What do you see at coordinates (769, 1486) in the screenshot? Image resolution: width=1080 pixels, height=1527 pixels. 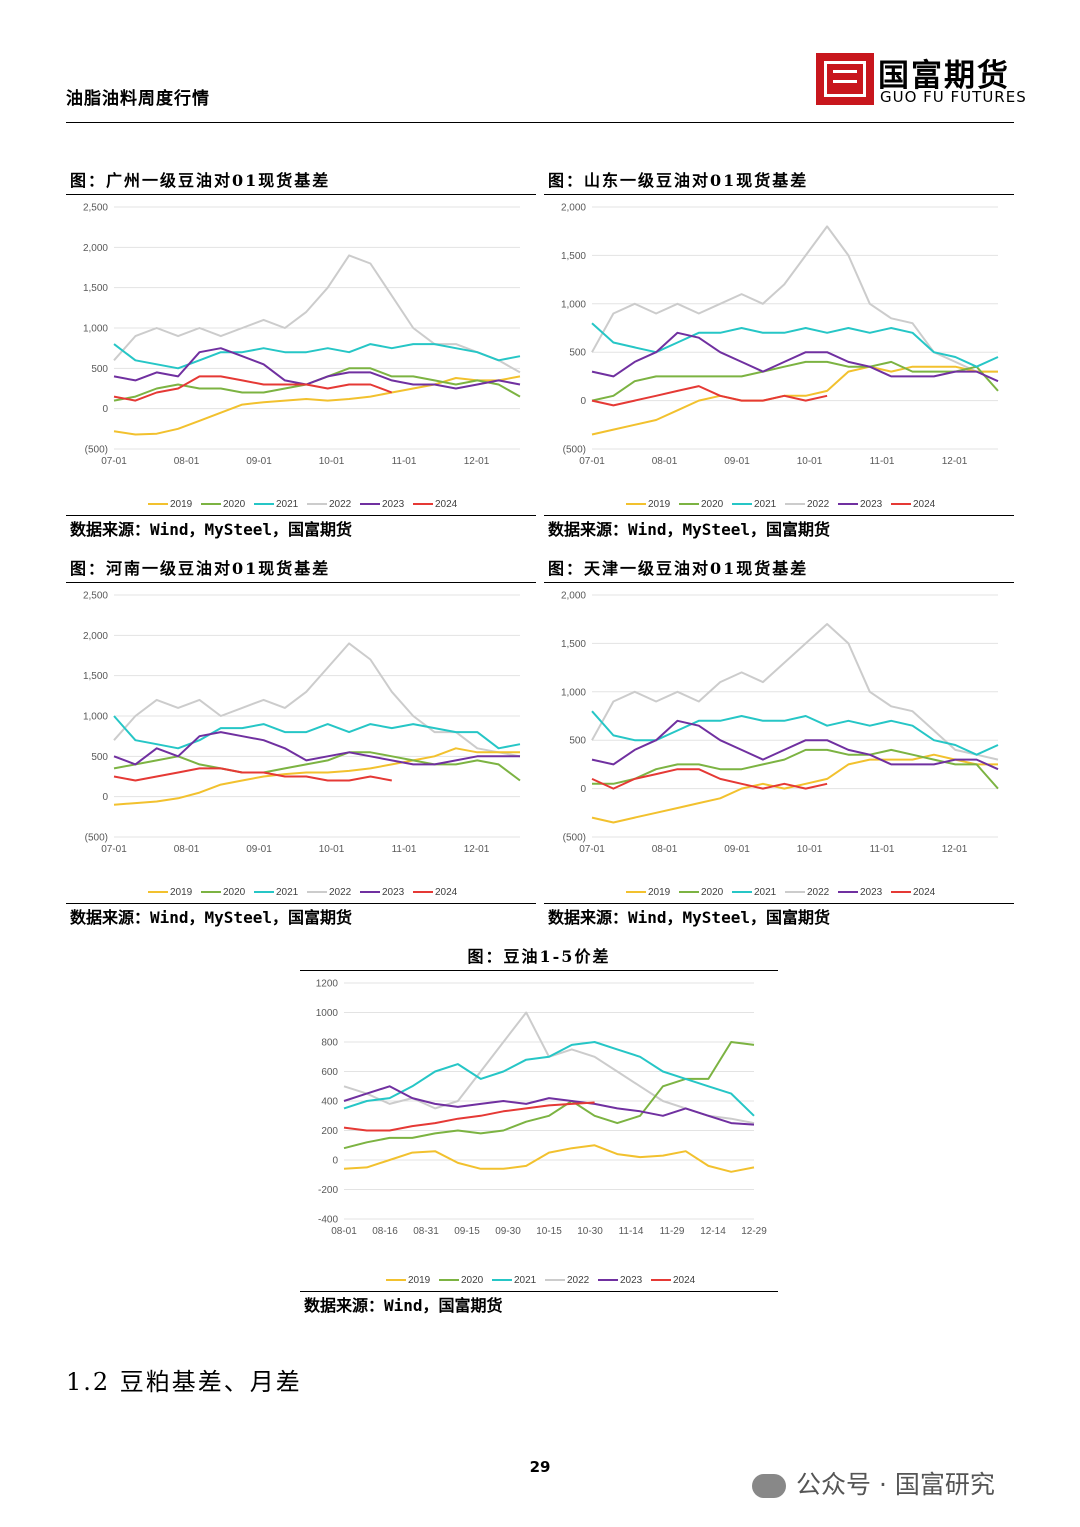 I see `wechat-icon` at bounding box center [769, 1486].